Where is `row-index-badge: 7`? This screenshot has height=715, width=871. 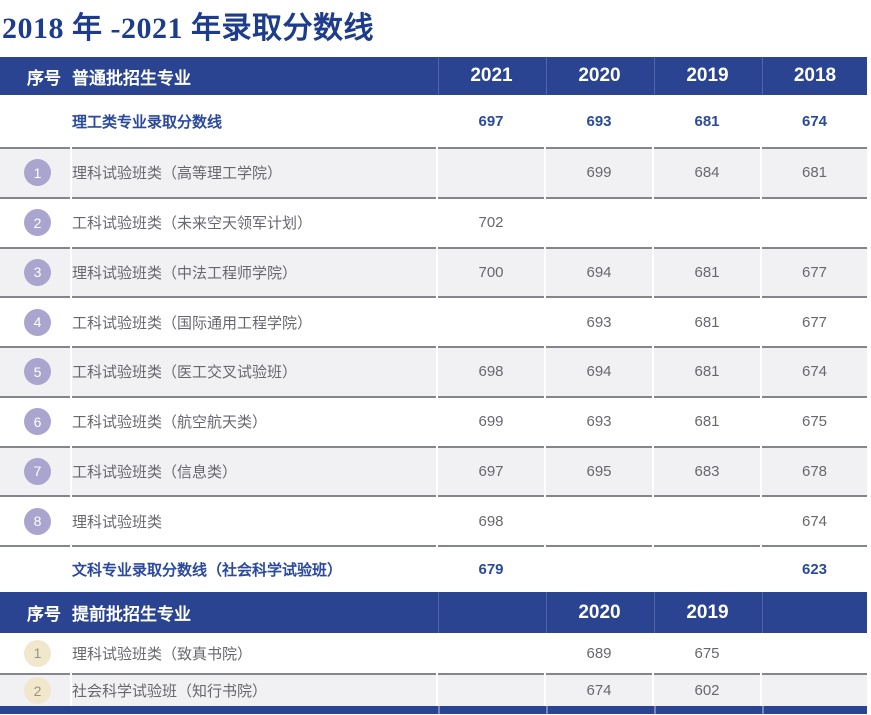
row-index-badge: 7 is located at coordinates (37, 471).